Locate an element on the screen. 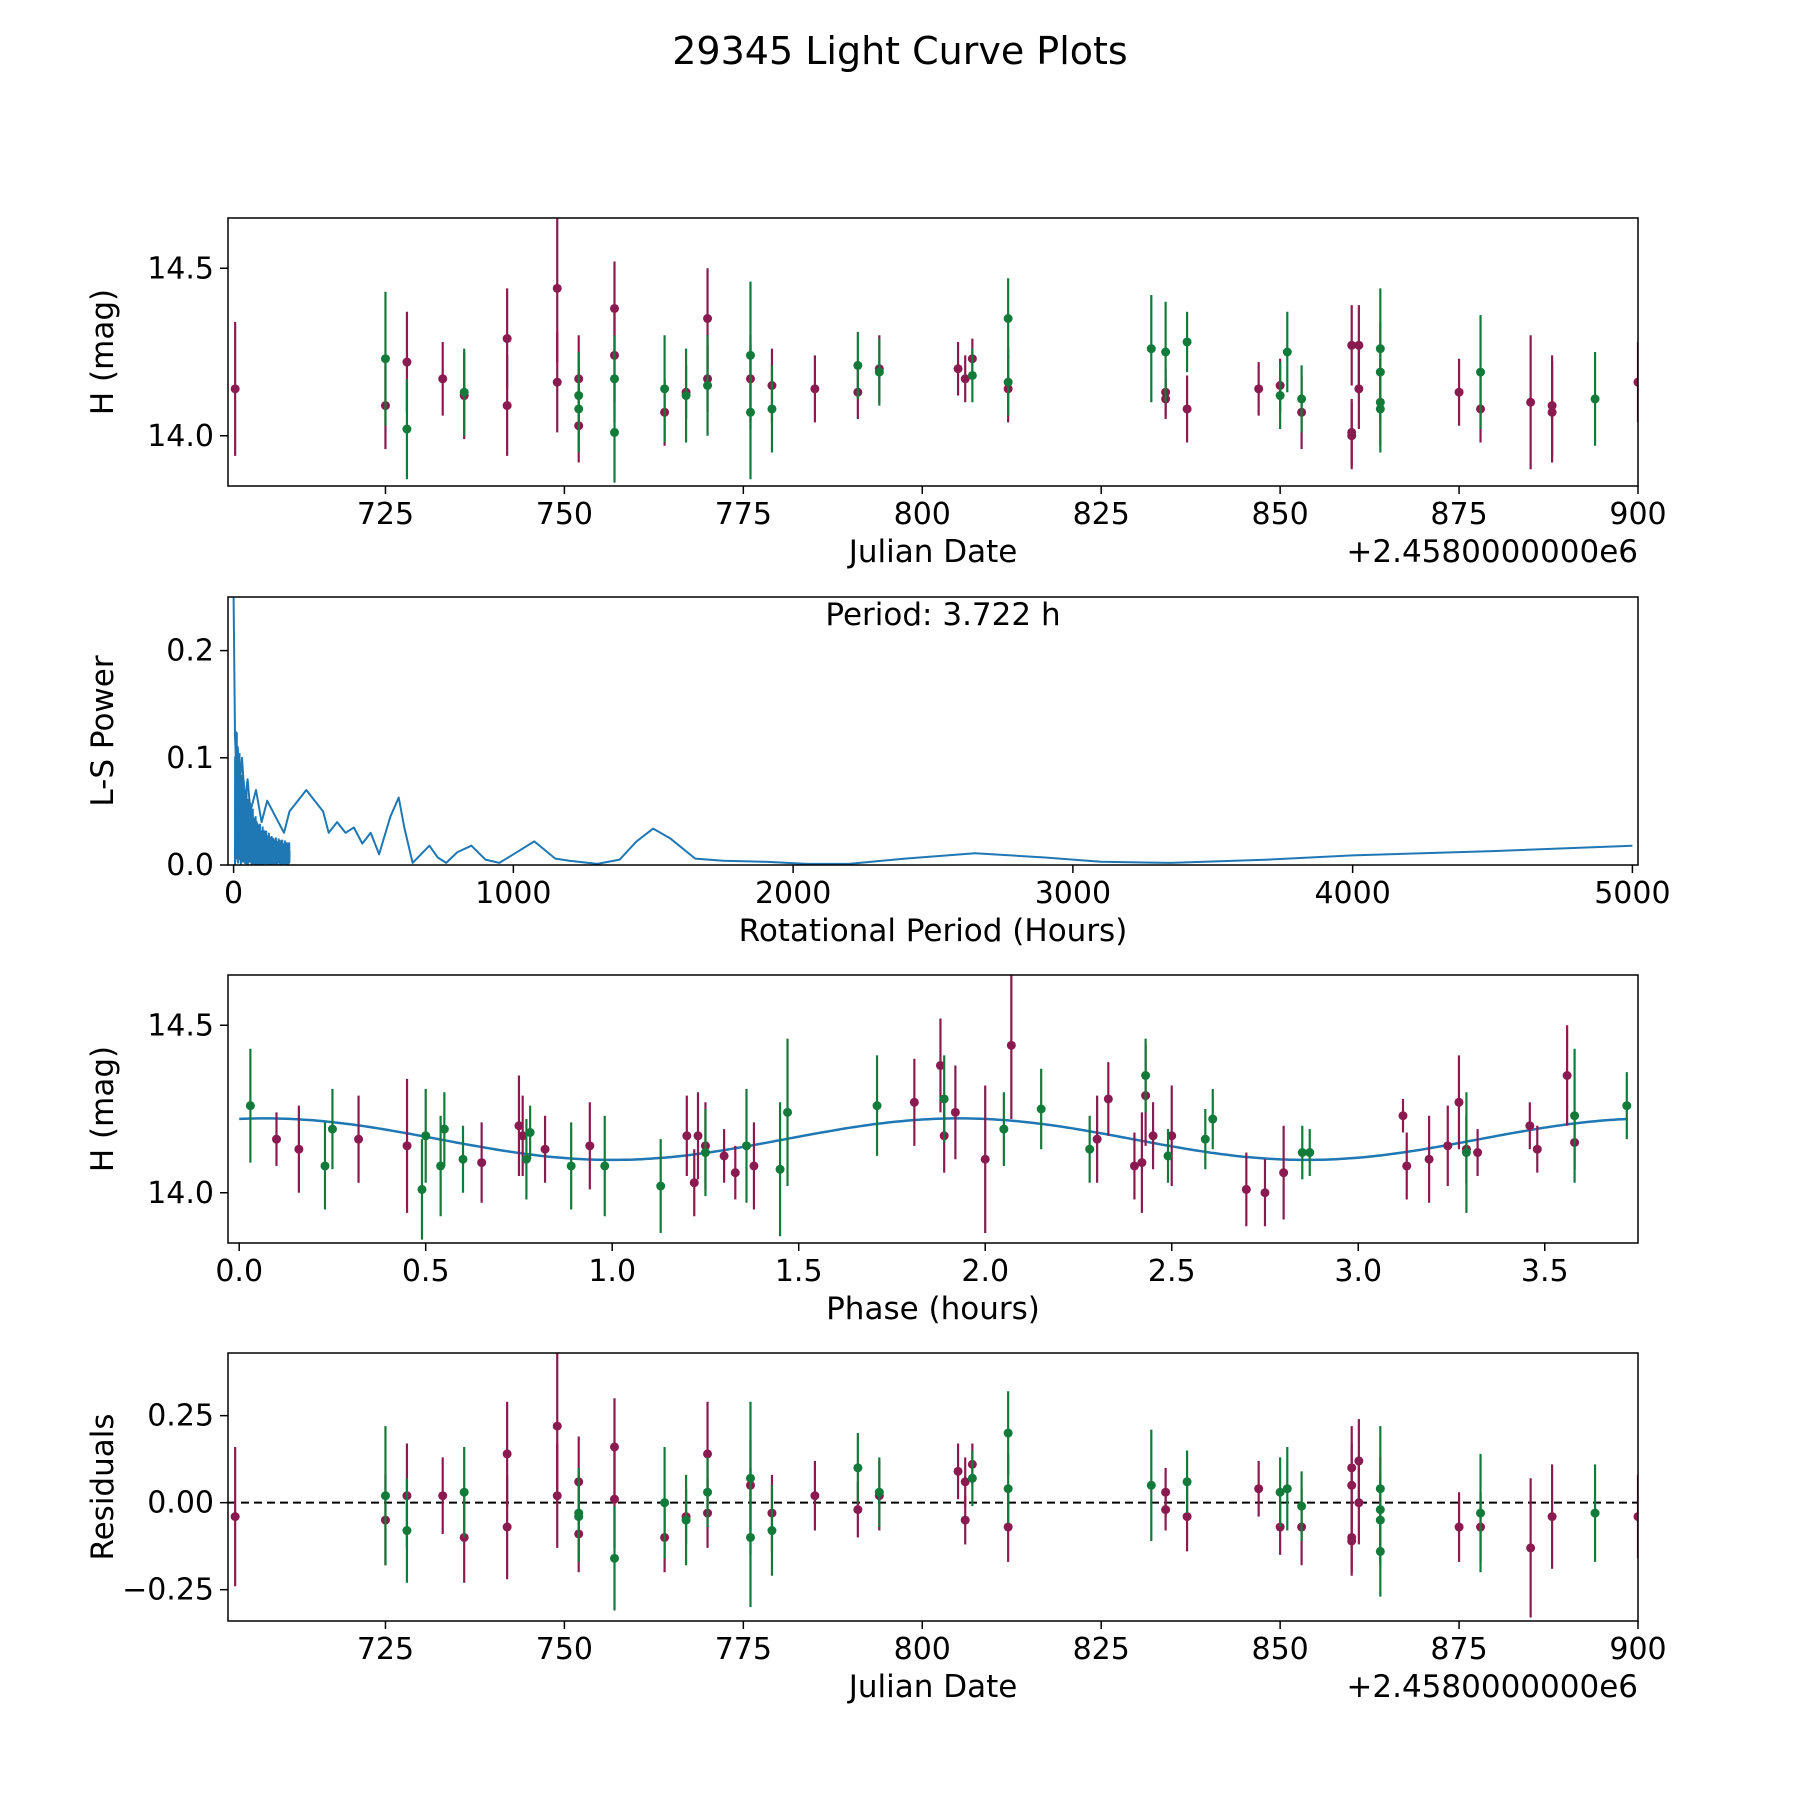 This screenshot has height=1800, width=1800. x-tick-label: 2000 is located at coordinates (793, 893).